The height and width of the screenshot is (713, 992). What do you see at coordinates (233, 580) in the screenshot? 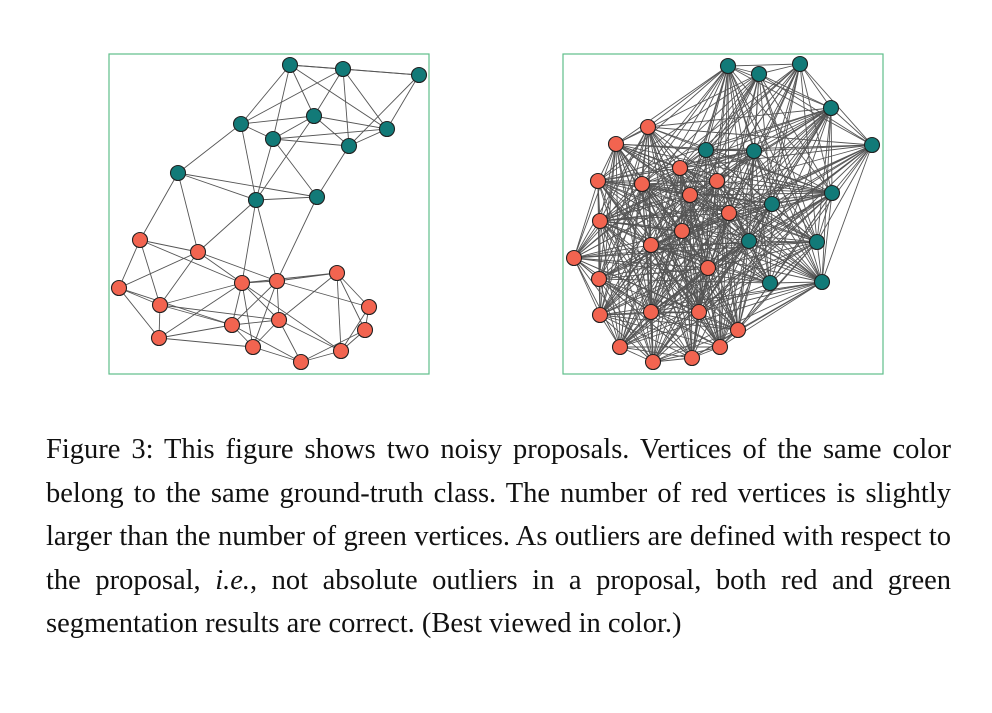
I see `caption-ie: i.e.` at bounding box center [233, 580].